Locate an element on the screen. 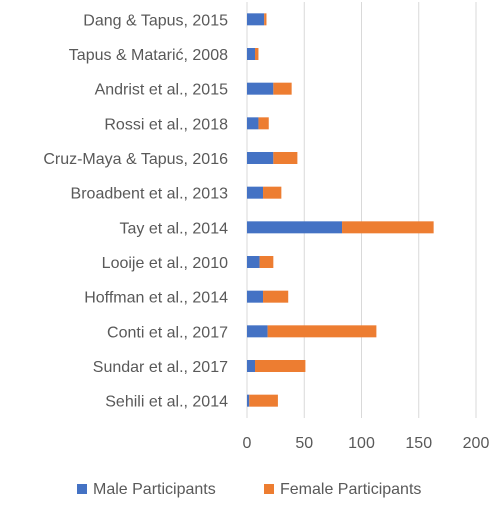 This screenshot has height=507, width=498. legend-label-male: Male Participants is located at coordinates (154, 489).